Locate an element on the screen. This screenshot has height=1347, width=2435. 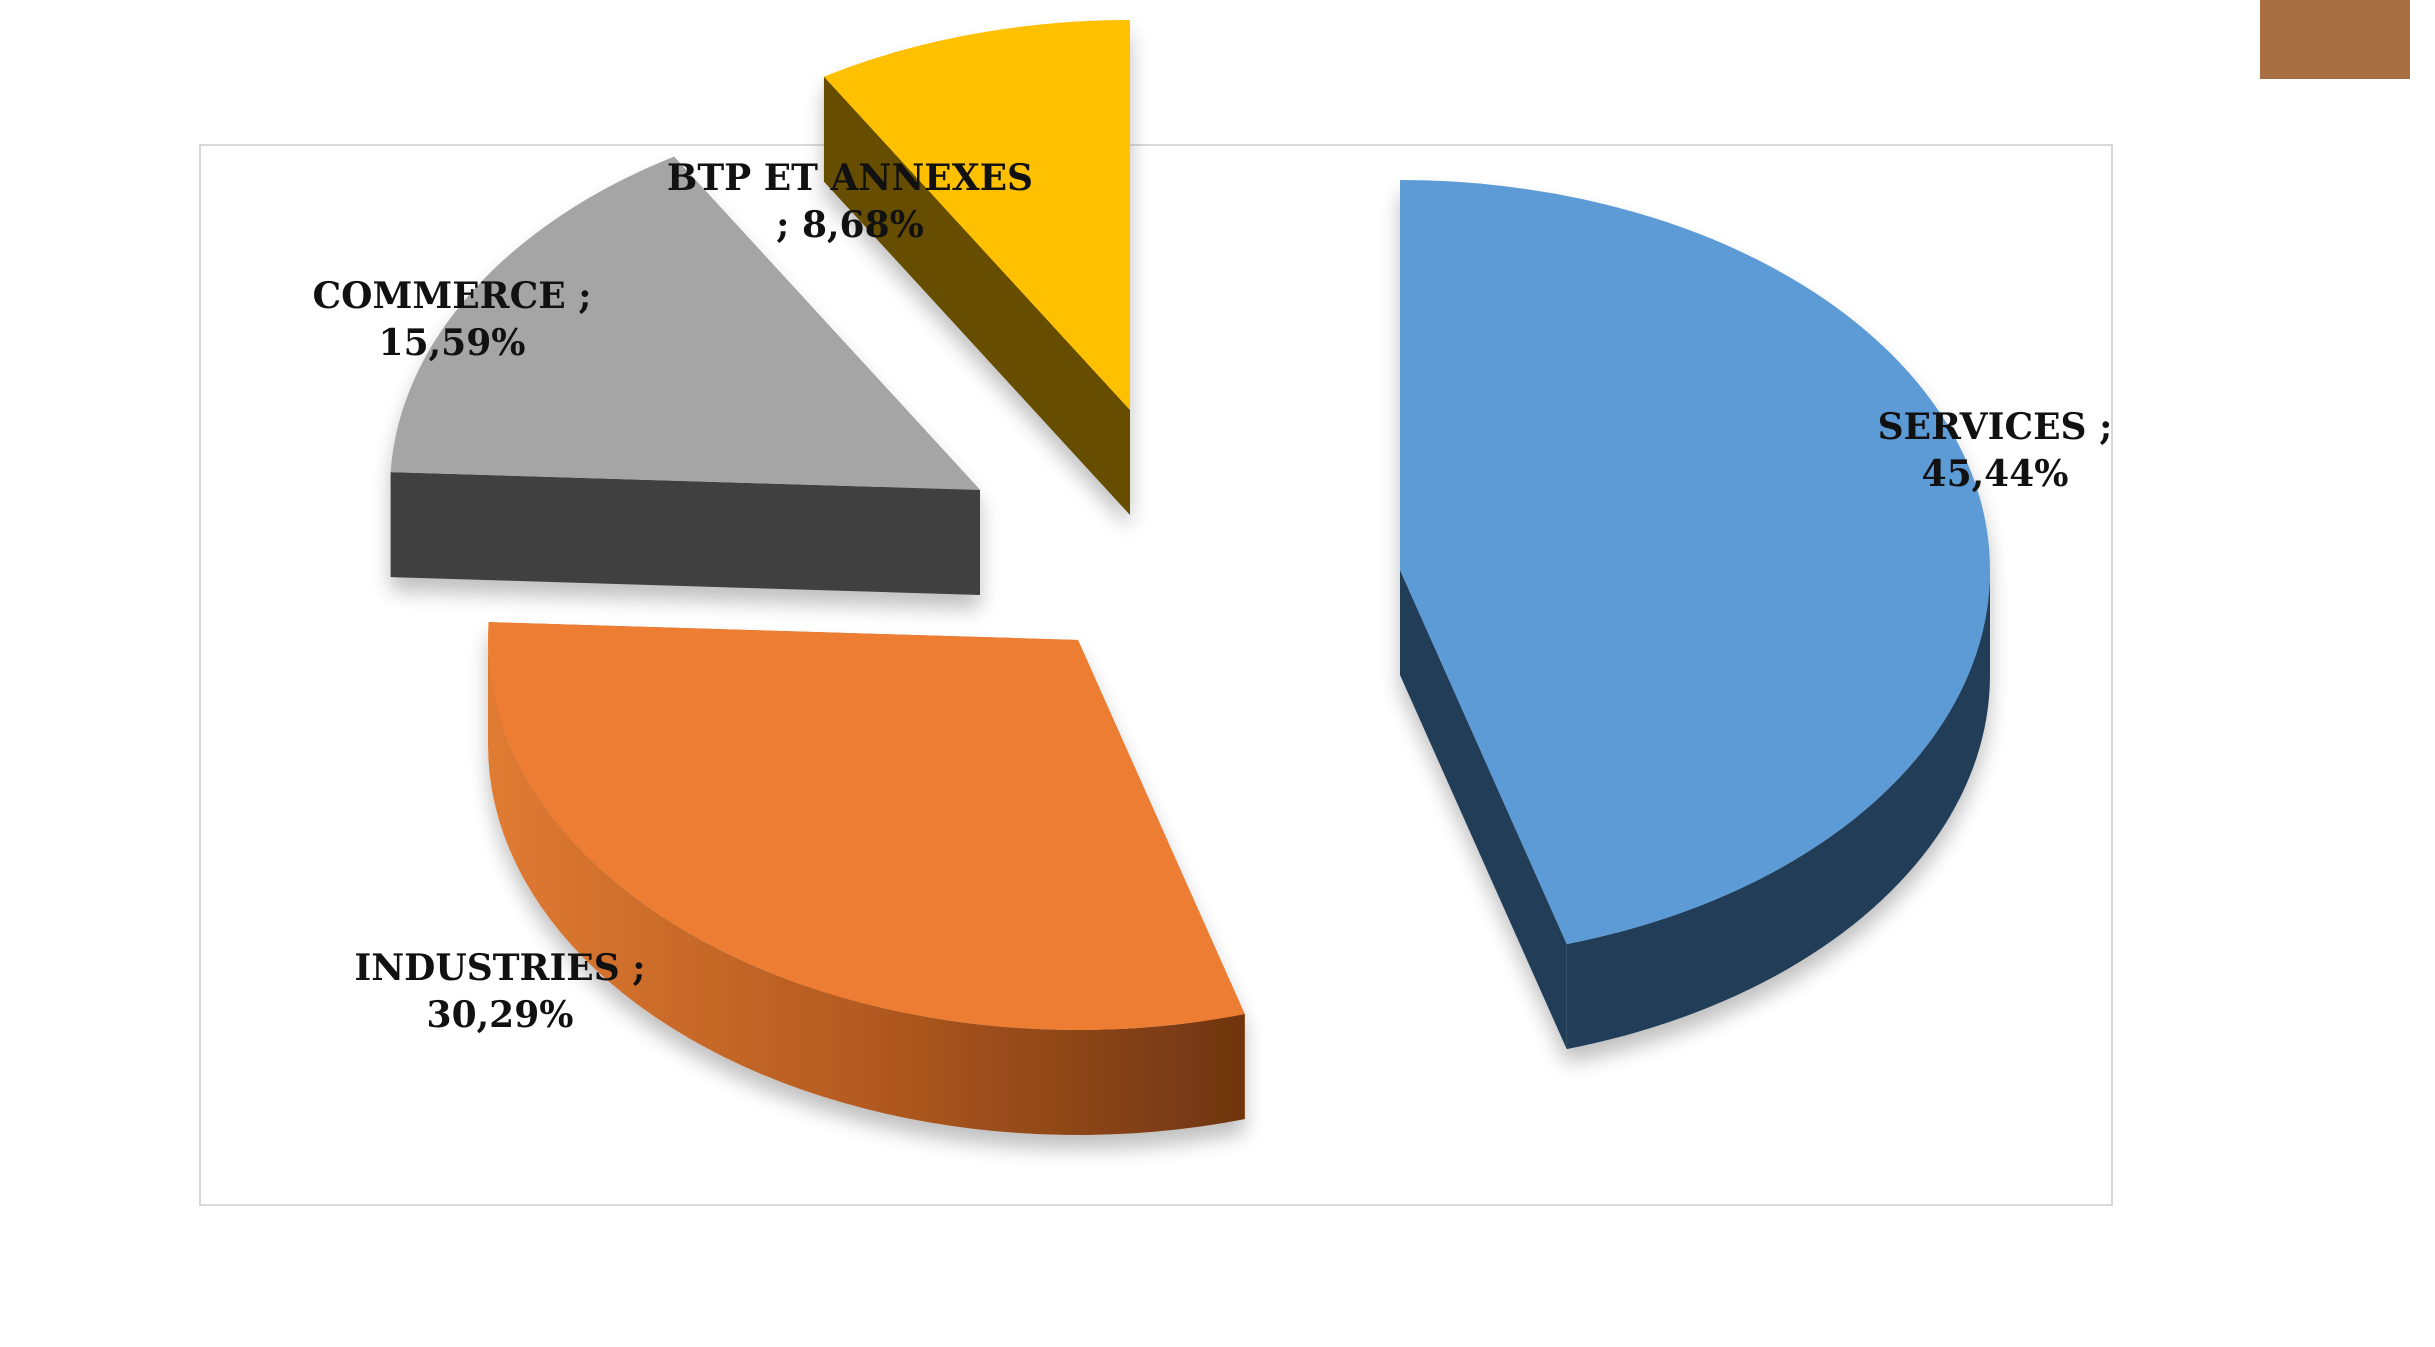
pie-slice-btp is located at coordinates (976, 268).